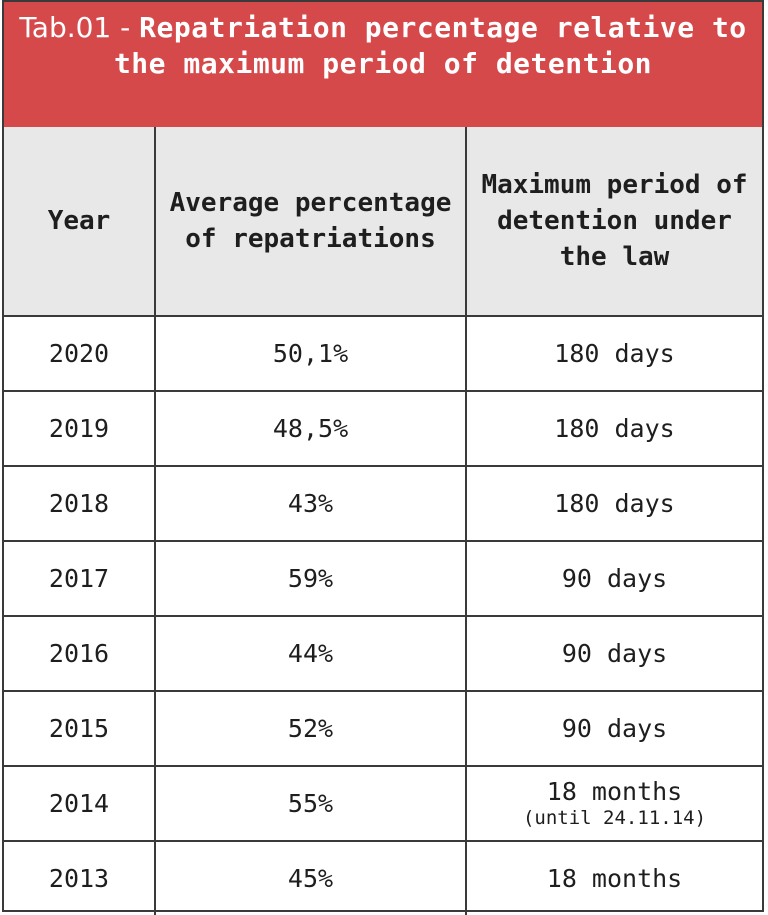 This screenshot has width=768, height=915. I want to click on cell-year: 2013, so click(80, 877).